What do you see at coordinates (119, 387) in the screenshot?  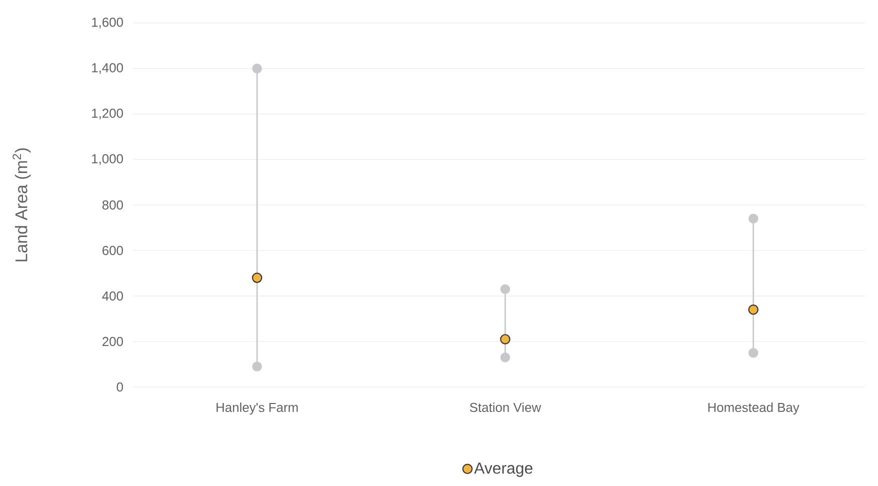 I see `y-tick-label: 0` at bounding box center [119, 387].